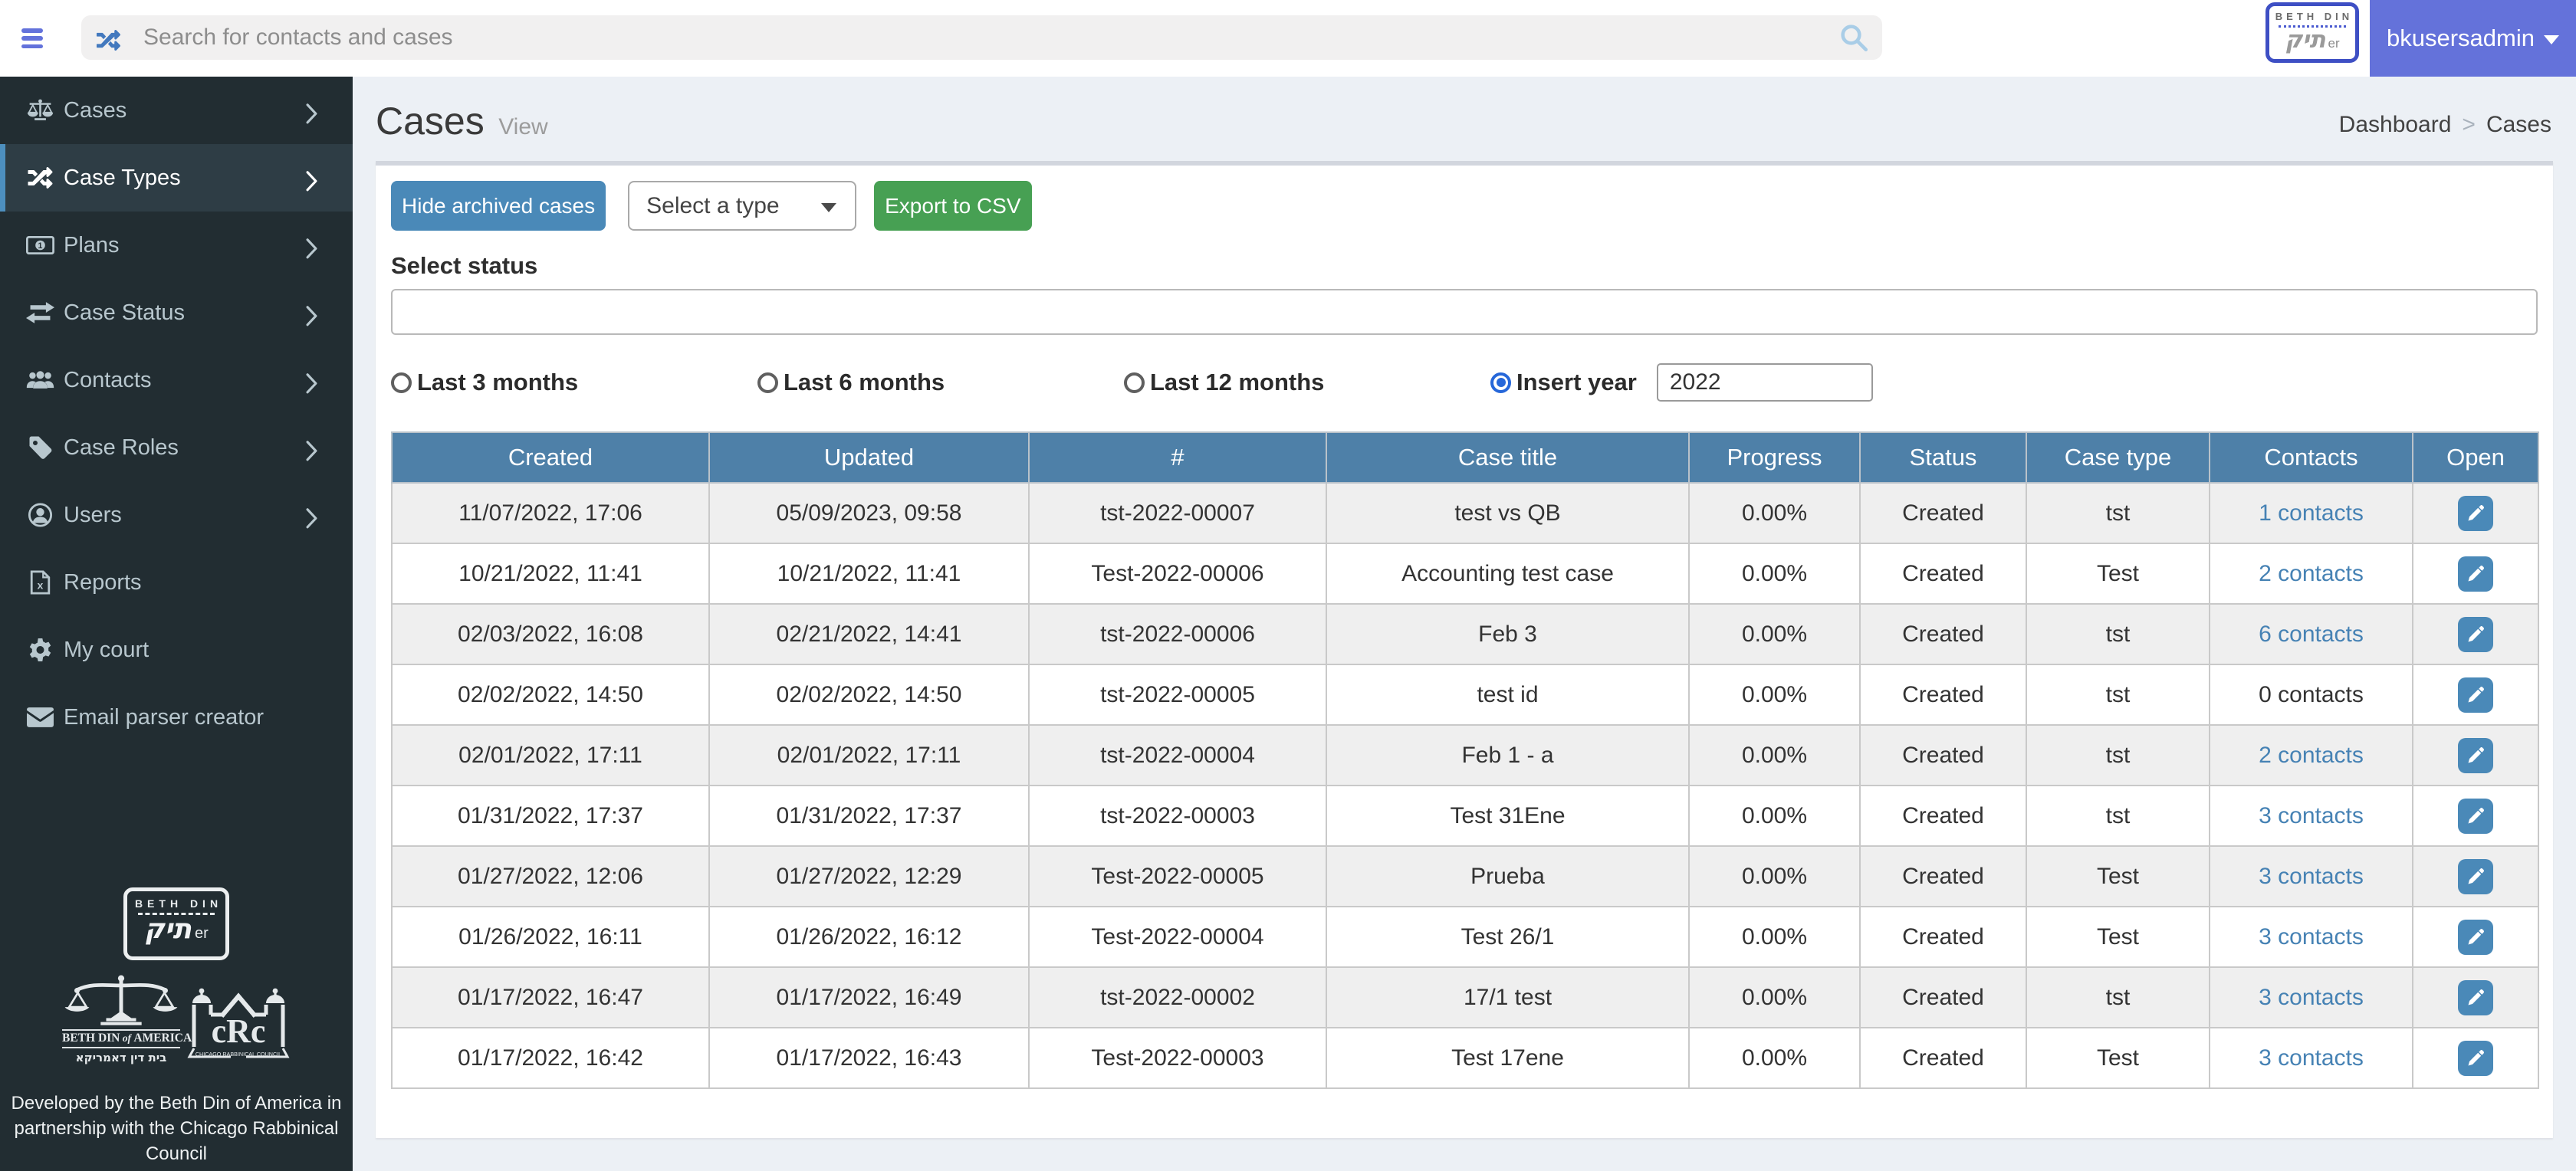 The image size is (2576, 1171). I want to click on sidebar-item-reports: x Reports, so click(177, 582).